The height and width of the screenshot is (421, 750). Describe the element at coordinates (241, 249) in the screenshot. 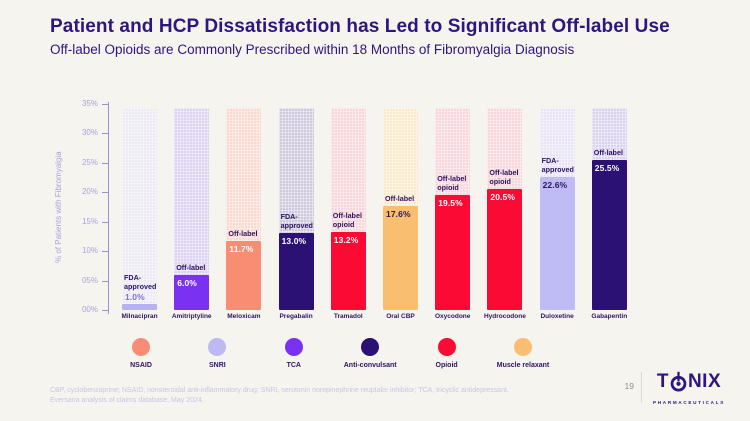

I see `bar-value-label: 11.7%` at that location.